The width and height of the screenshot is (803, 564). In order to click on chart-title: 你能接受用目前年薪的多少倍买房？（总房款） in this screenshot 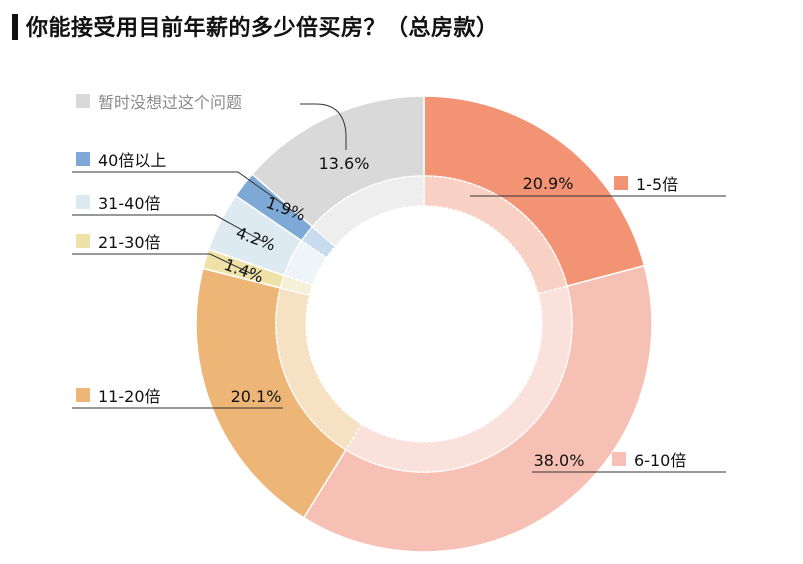, I will do `click(262, 28)`.